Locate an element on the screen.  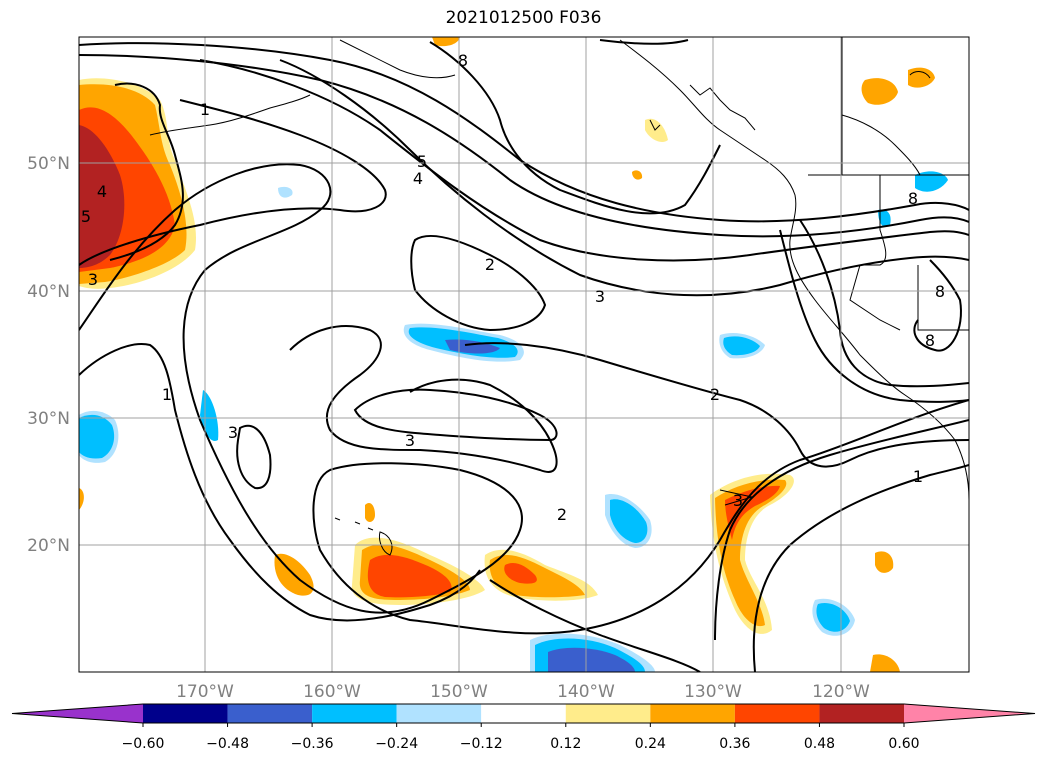
colorbar-tick-label: 0.36 is located at coordinates (734, 744).